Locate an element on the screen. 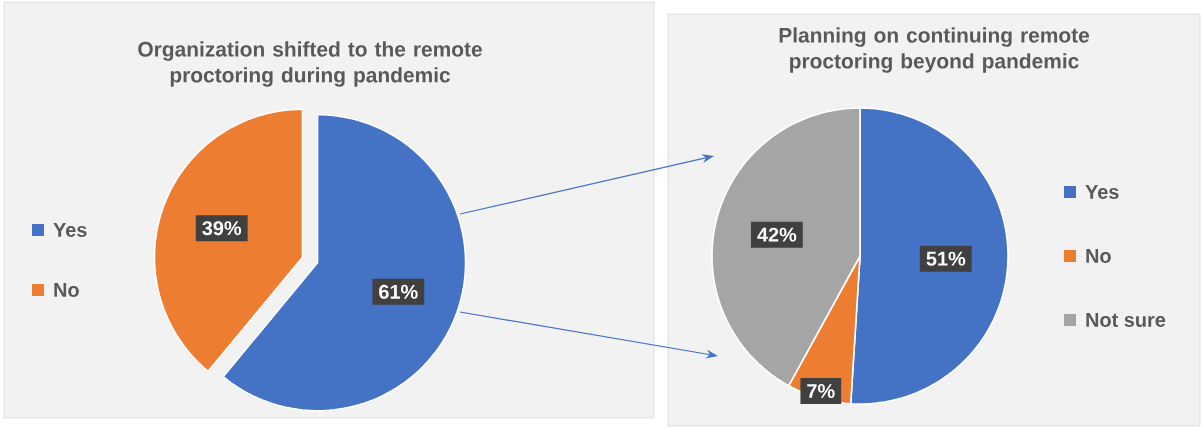 The image size is (1202, 428). data-label: 61% is located at coordinates (398, 291).